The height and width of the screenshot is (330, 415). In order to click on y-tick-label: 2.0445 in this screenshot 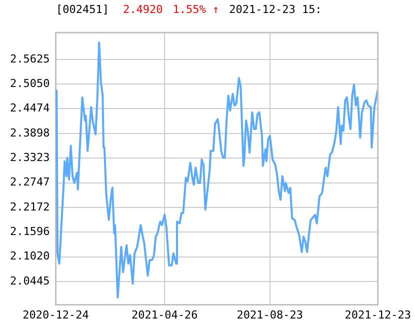, I will do `click(30, 281)`.